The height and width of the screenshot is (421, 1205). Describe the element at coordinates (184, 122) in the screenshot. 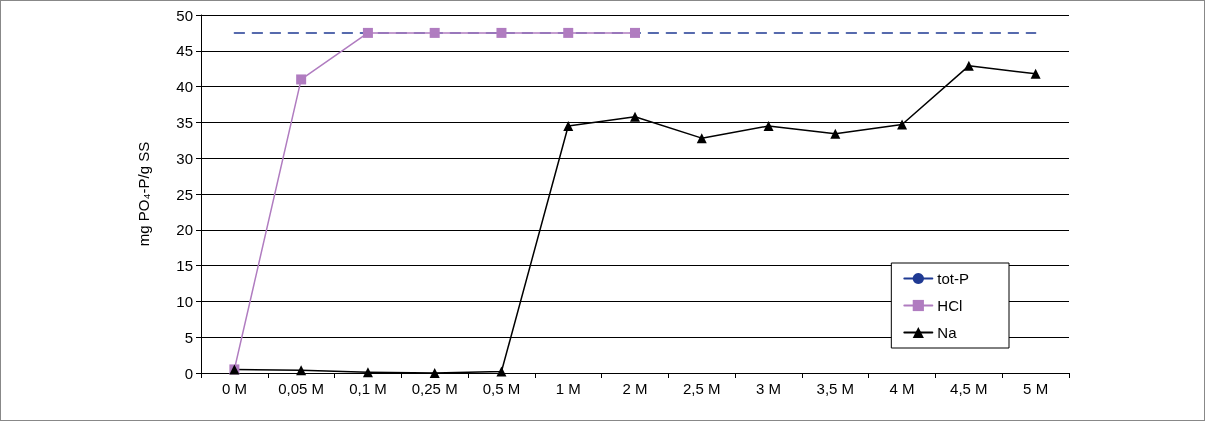

I see `y-tick-label: 35` at that location.